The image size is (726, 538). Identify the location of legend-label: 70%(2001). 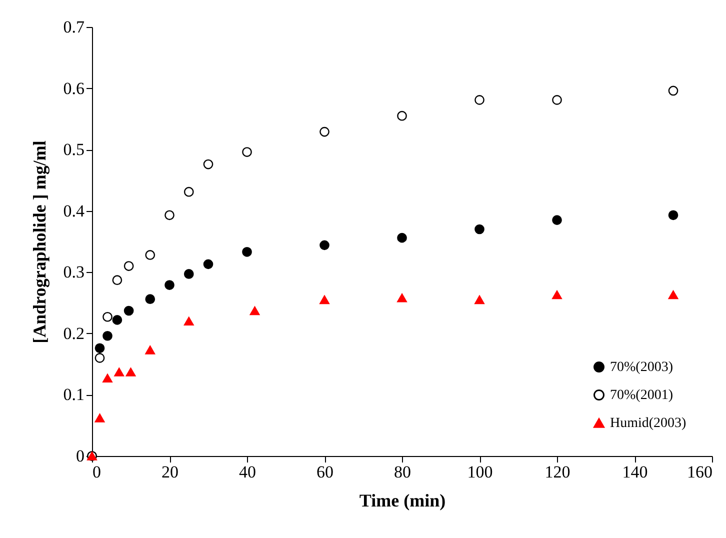
(642, 395).